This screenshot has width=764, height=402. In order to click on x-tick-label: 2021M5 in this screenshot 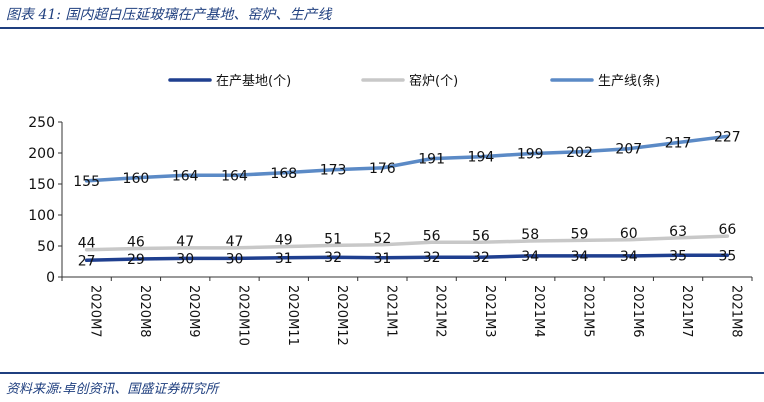, I will do `click(588, 311)`.